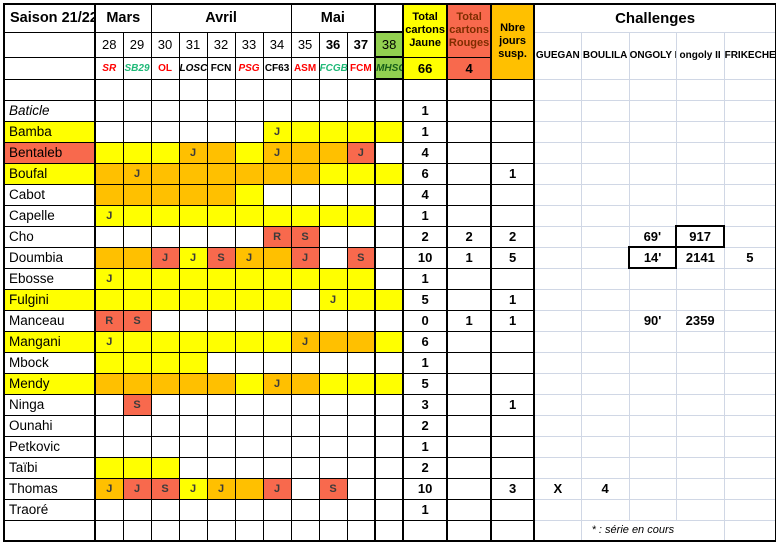  Describe the element at coordinates (700, 383) in the screenshot. I see `chall-ongoly2-mendy` at that location.